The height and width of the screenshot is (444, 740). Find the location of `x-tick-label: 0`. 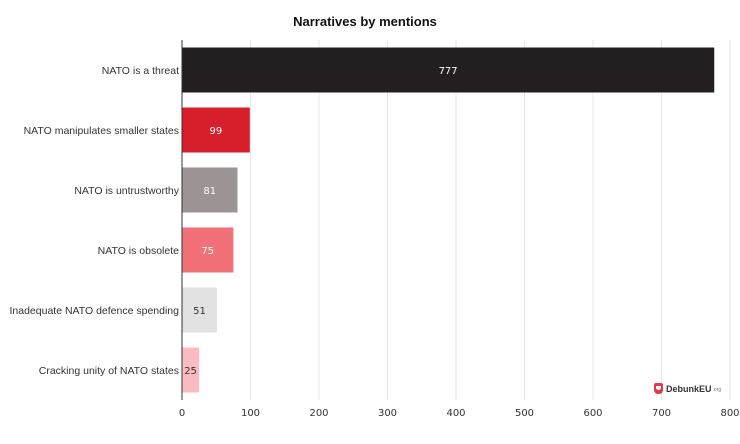

x-tick-label: 0 is located at coordinates (182, 413).